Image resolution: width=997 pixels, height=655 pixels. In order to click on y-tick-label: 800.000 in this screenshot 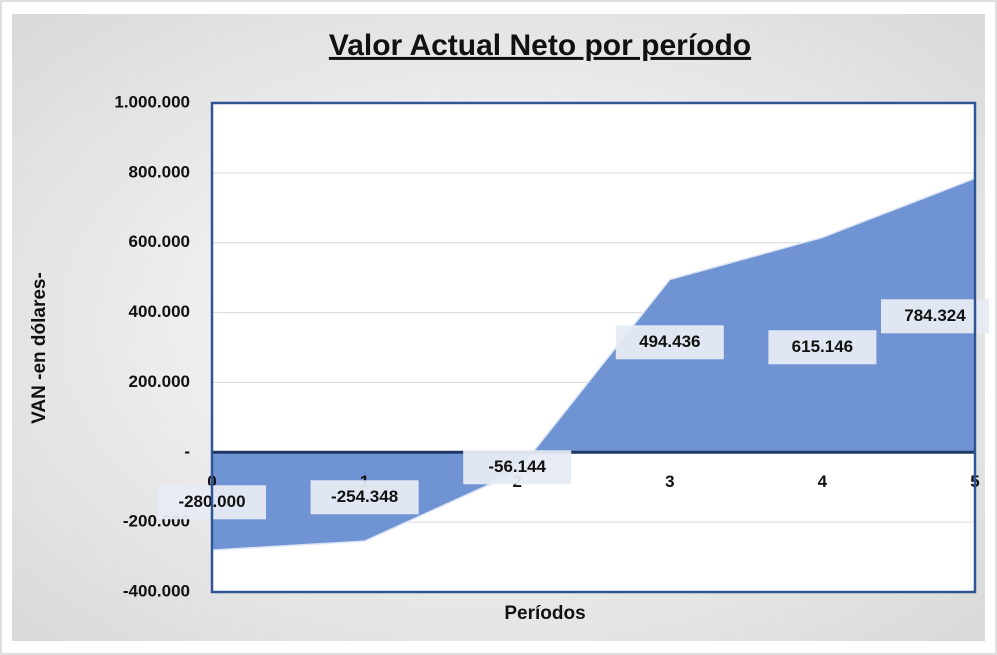, I will do `click(159, 171)`.